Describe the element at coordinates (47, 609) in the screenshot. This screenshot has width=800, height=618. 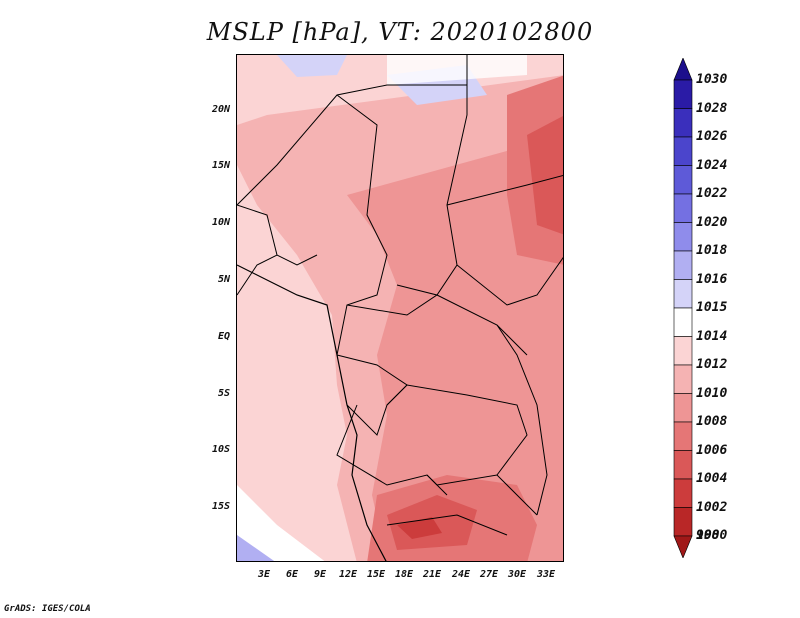
I see `footer-credit: GrADS: IGES/COLA` at that location.